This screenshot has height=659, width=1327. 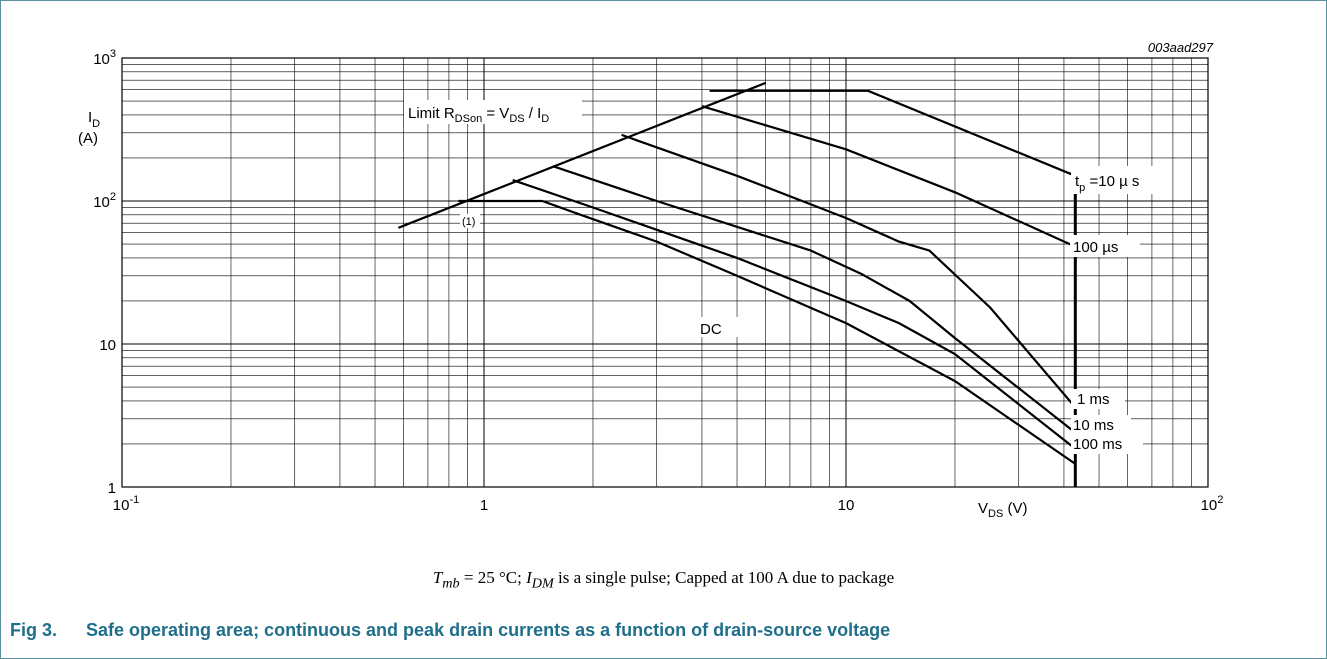 I want to click on y-tick-label: 10, so click(x=107, y=345).